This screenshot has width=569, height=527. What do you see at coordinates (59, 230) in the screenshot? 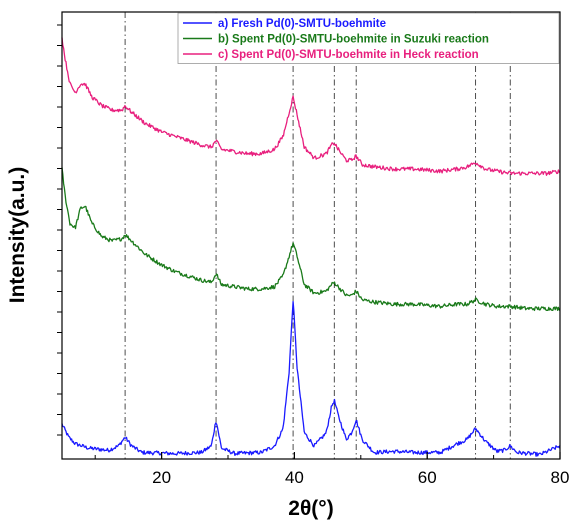
I see `y-axis` at bounding box center [59, 230].